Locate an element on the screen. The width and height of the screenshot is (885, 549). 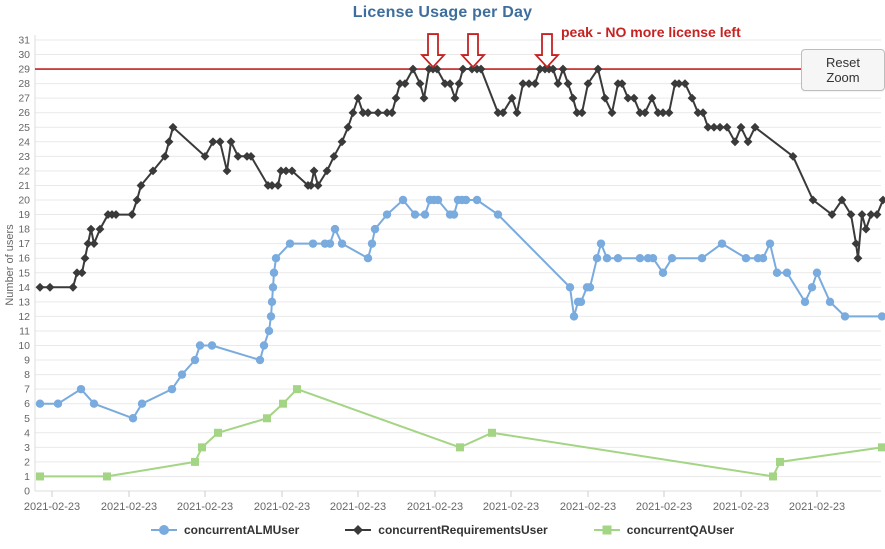
legend-label-requirements: concurrentRequirementsUser is located at coordinates (463, 530).